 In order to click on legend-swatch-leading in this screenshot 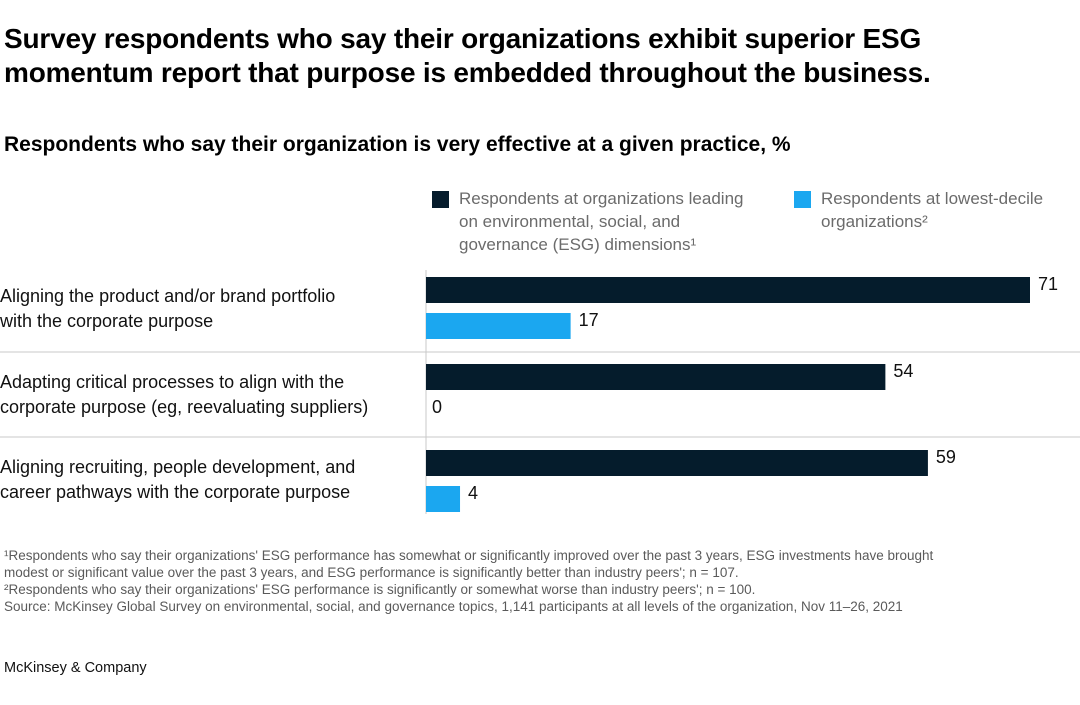, I will do `click(440, 199)`.